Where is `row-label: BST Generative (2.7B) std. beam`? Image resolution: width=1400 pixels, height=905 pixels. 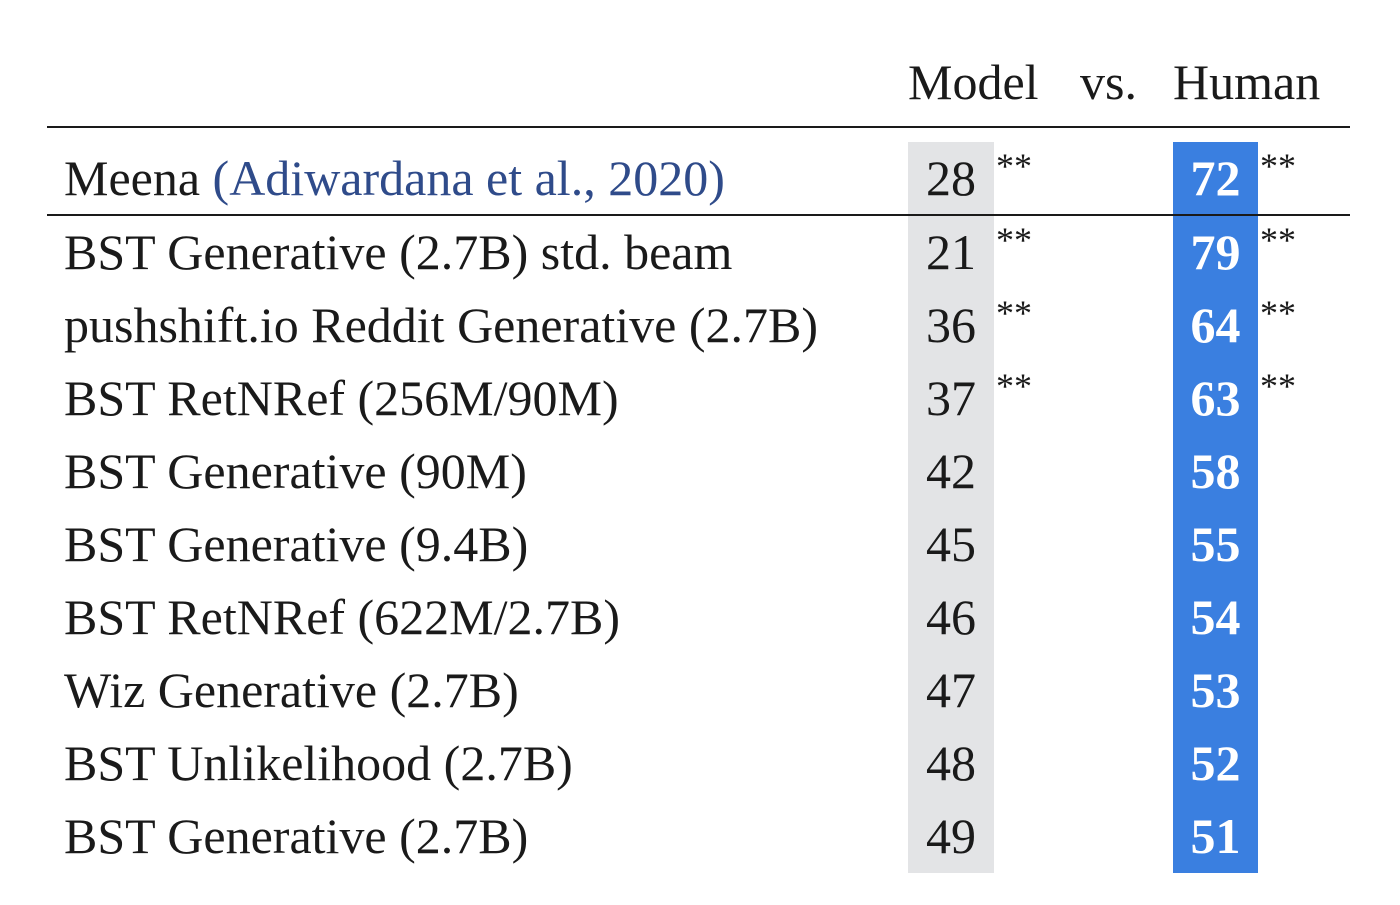
row-label: BST Generative (2.7B) std. beam is located at coordinates (398, 252).